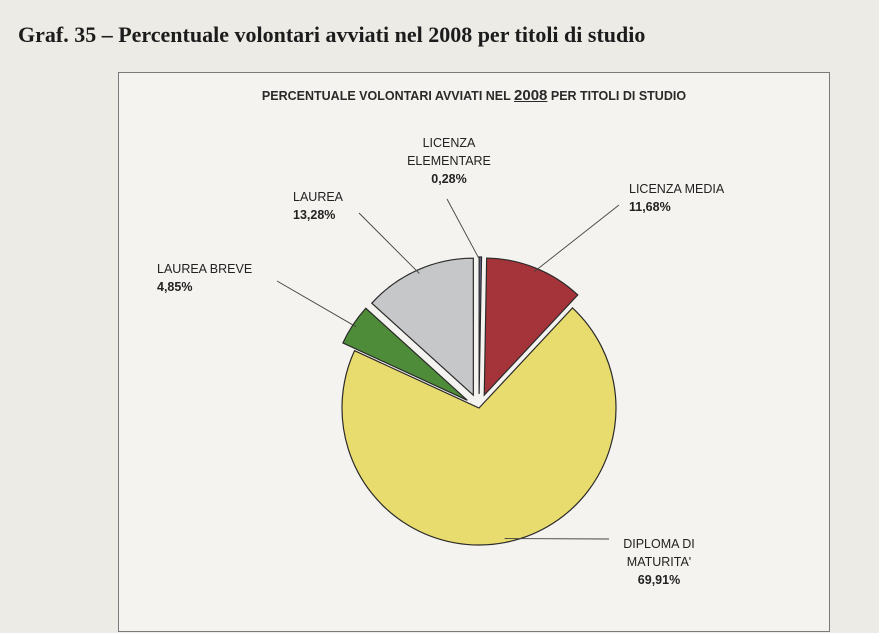 Image resolution: width=879 pixels, height=633 pixels. Describe the element at coordinates (318, 197) in the screenshot. I see `slice-category-label: LAUREA` at that location.